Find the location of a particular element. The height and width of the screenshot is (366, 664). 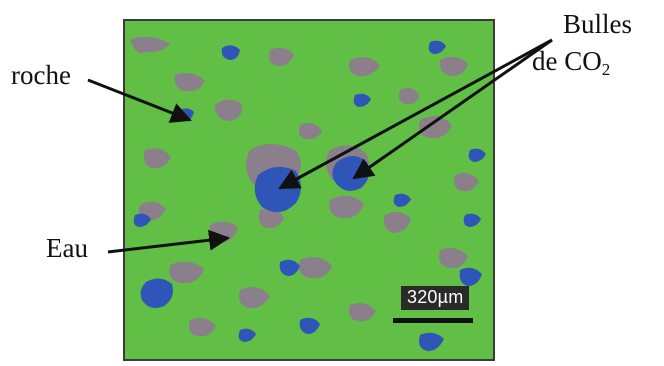

label-water: Eau is located at coordinates (67, 248).